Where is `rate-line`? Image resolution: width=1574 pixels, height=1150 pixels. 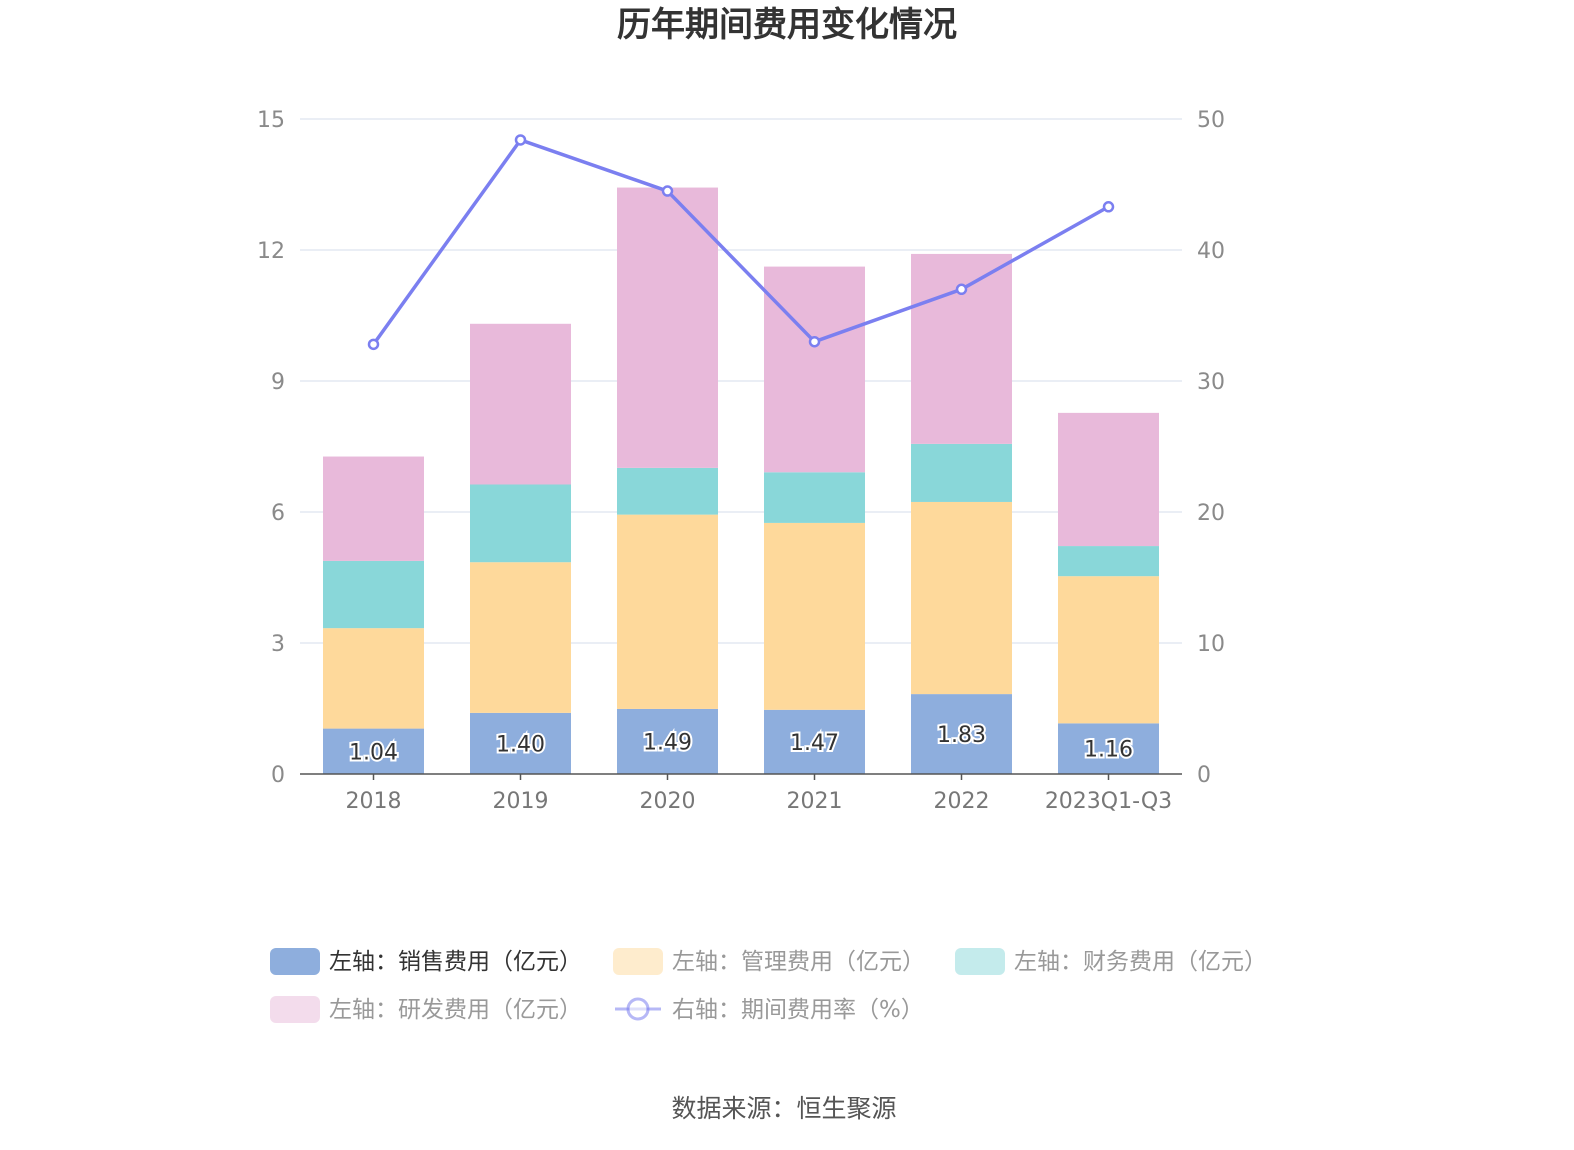 rate-line is located at coordinates (741, 242).